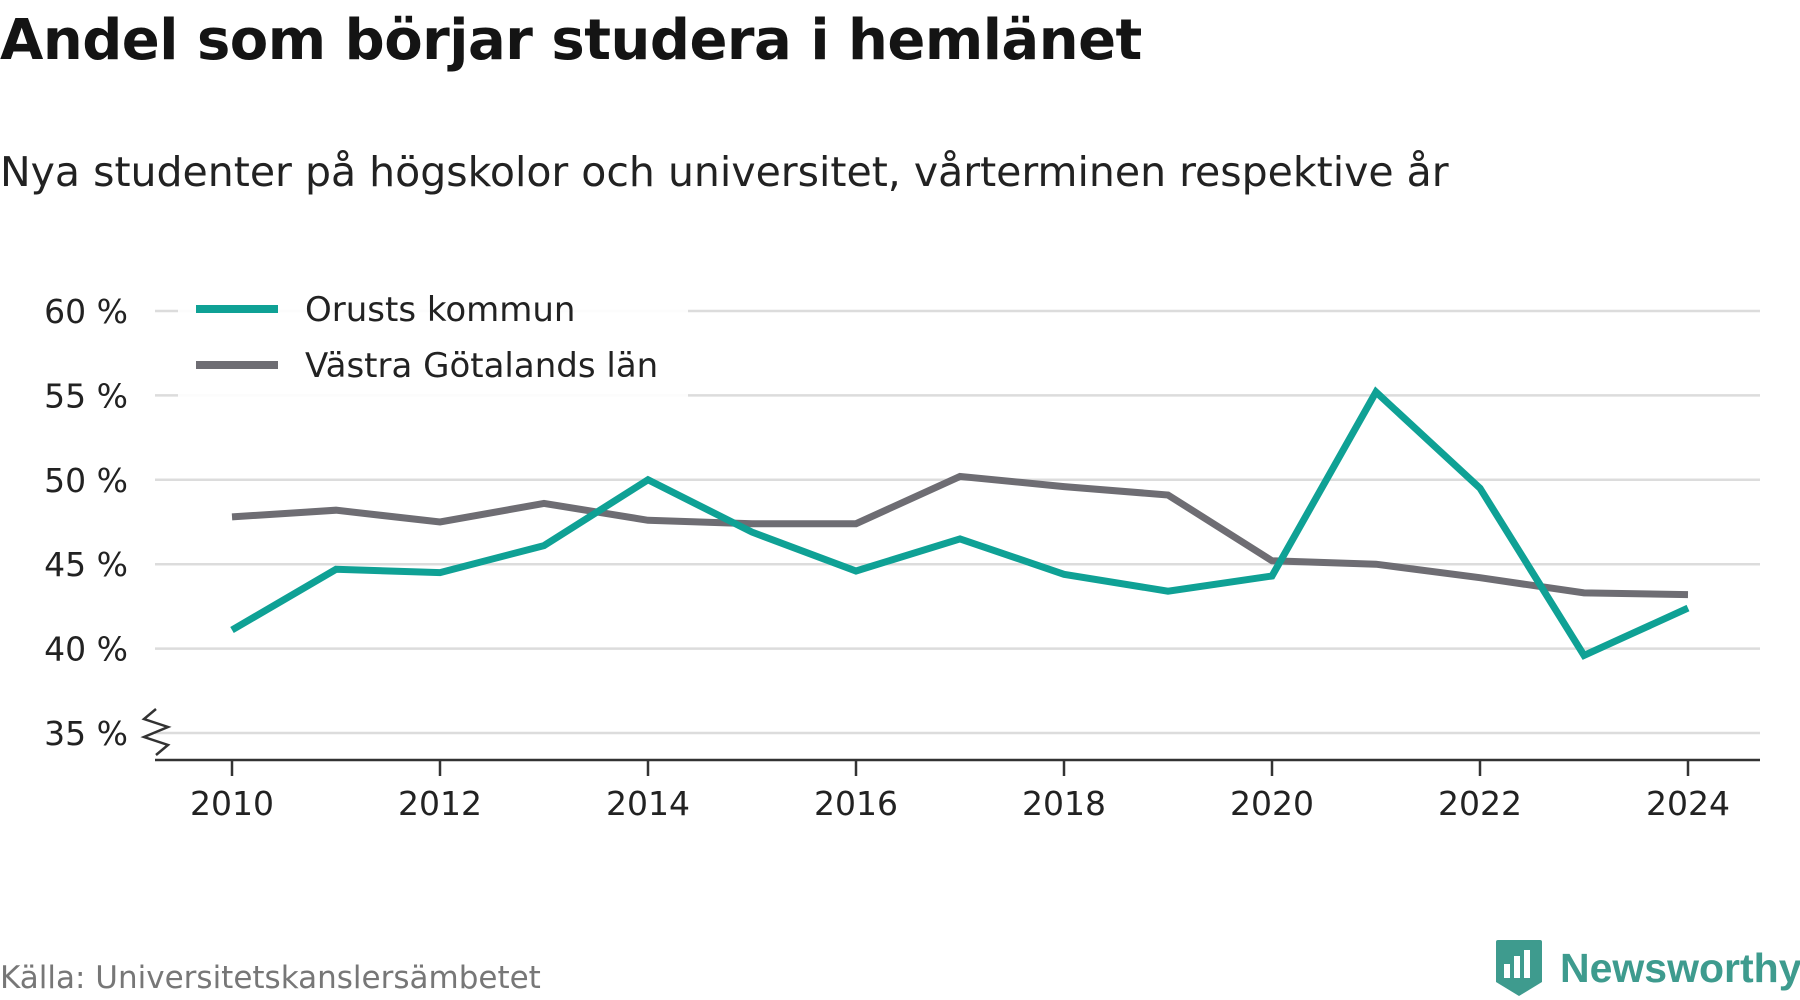  I want to click on x-tick-label: 2012, so click(440, 803).